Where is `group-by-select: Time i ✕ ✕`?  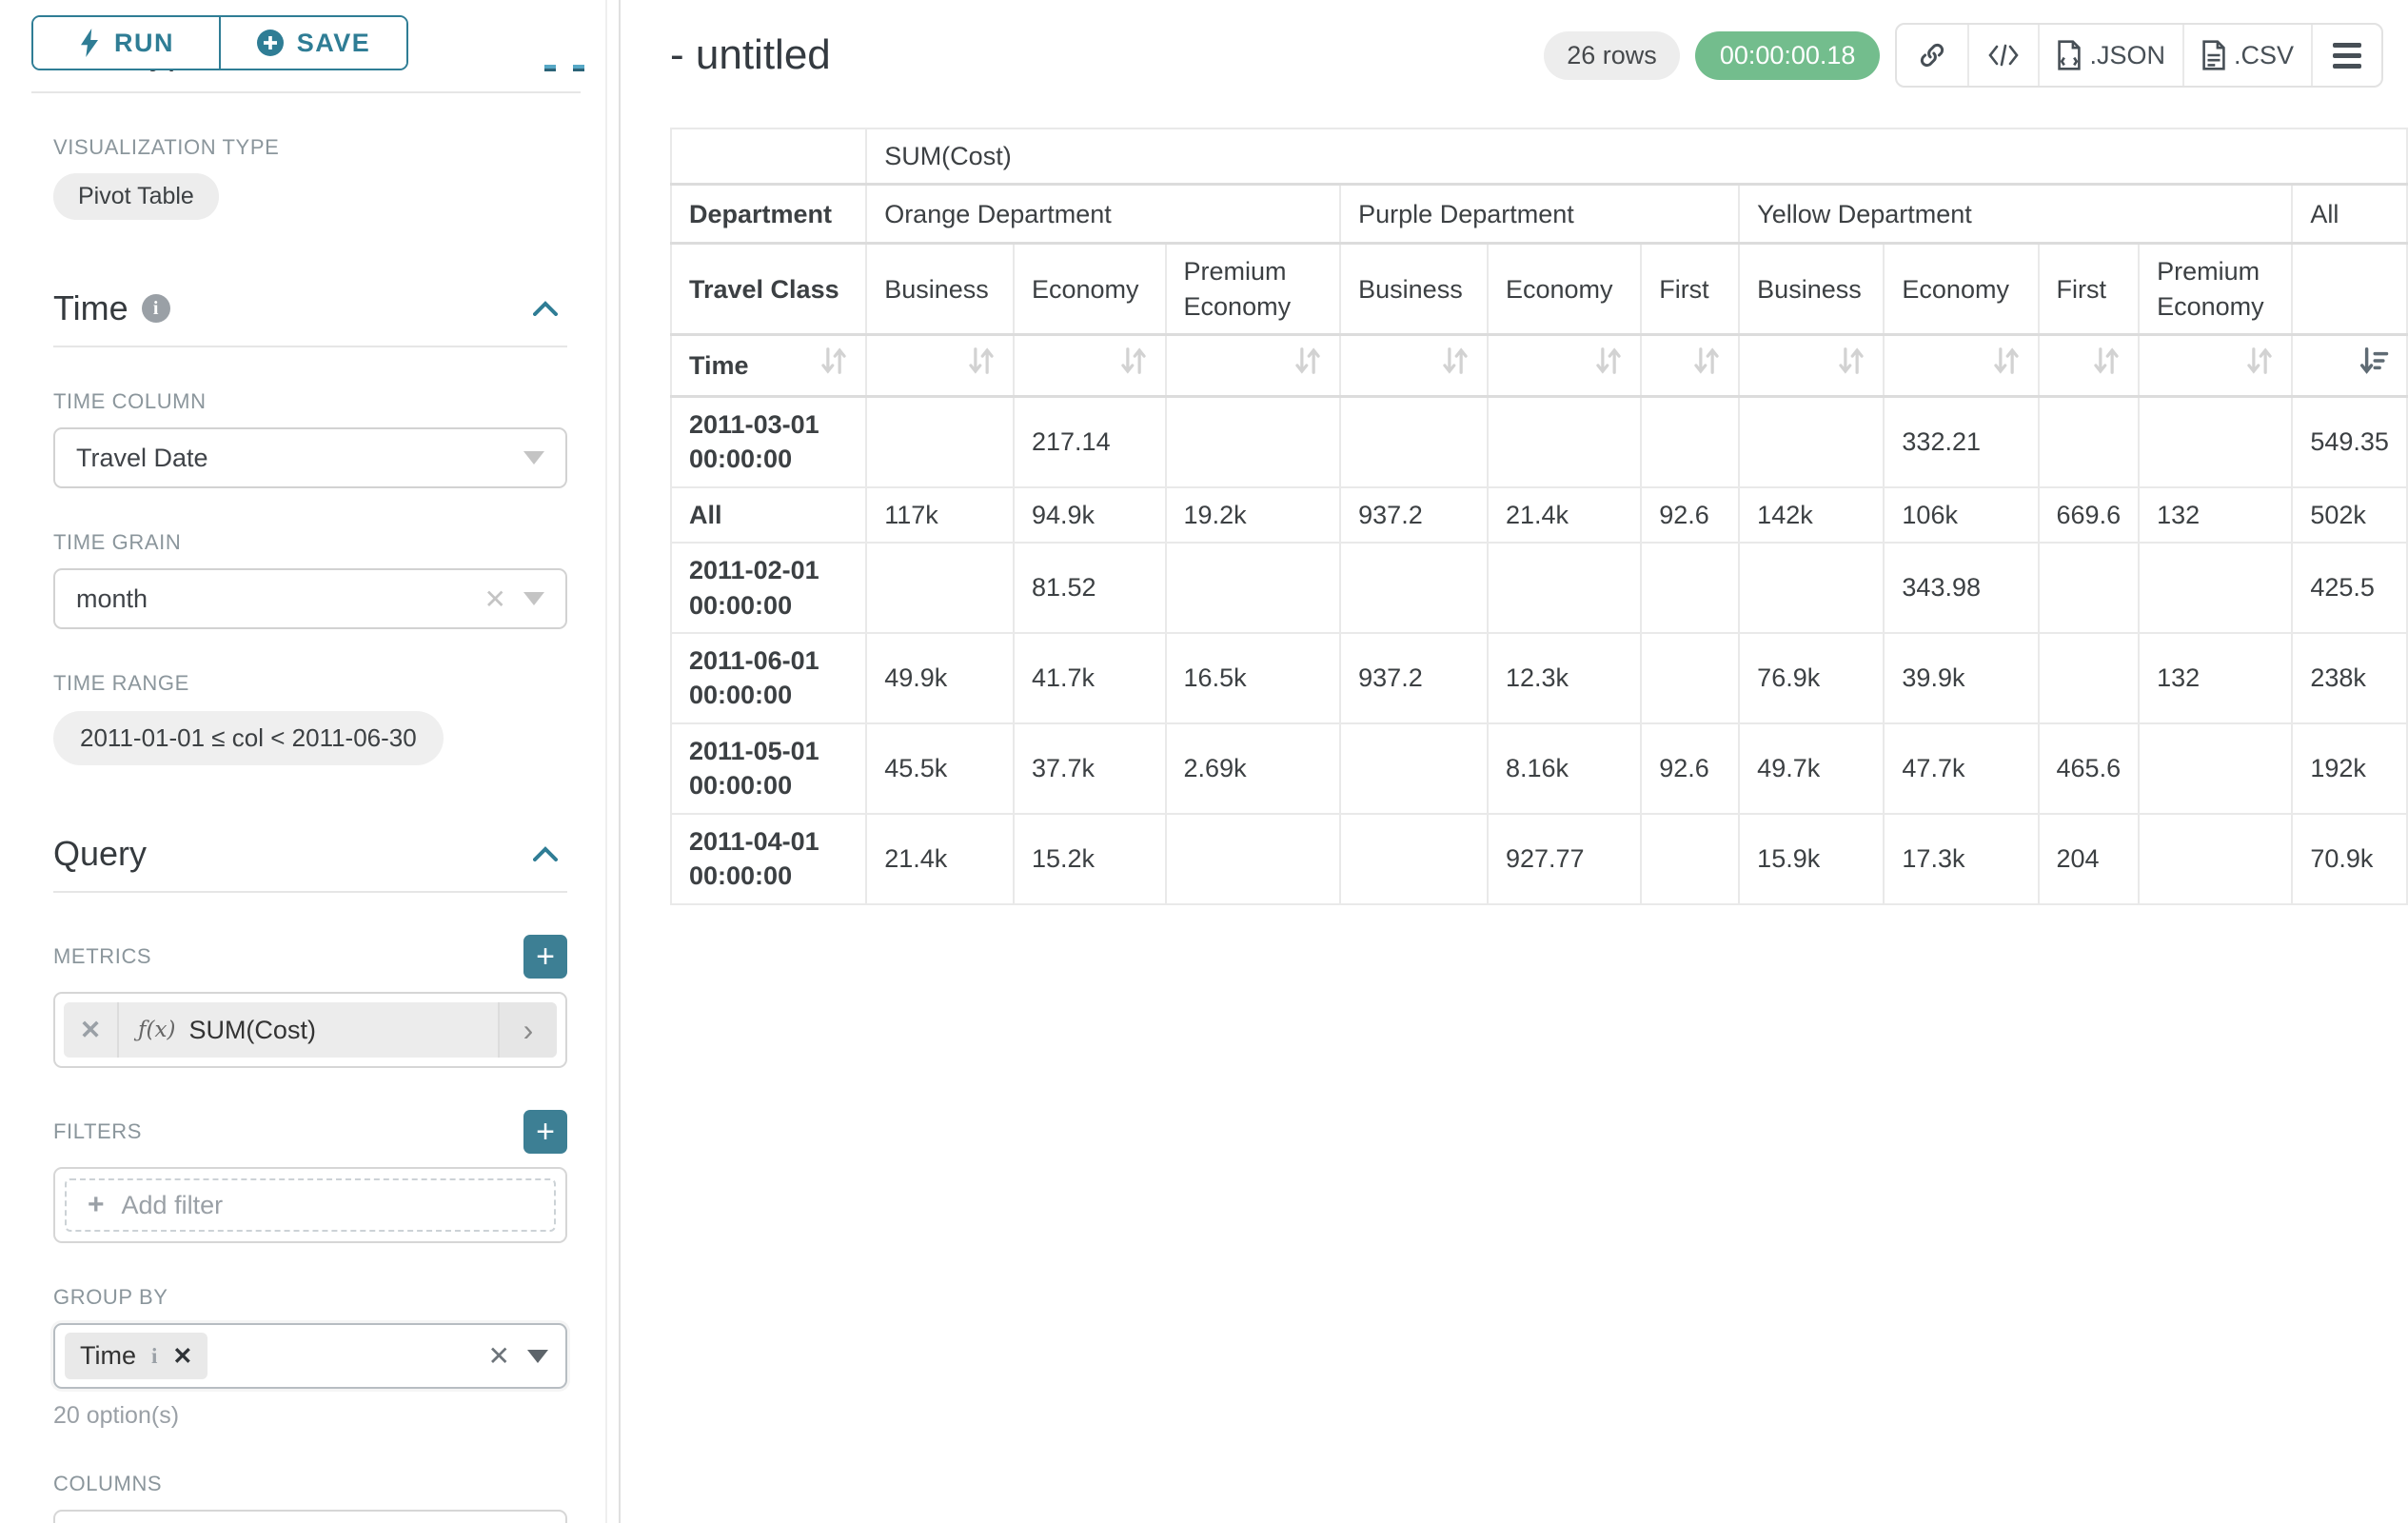 group-by-select: Time i ✕ ✕ is located at coordinates (310, 1356).